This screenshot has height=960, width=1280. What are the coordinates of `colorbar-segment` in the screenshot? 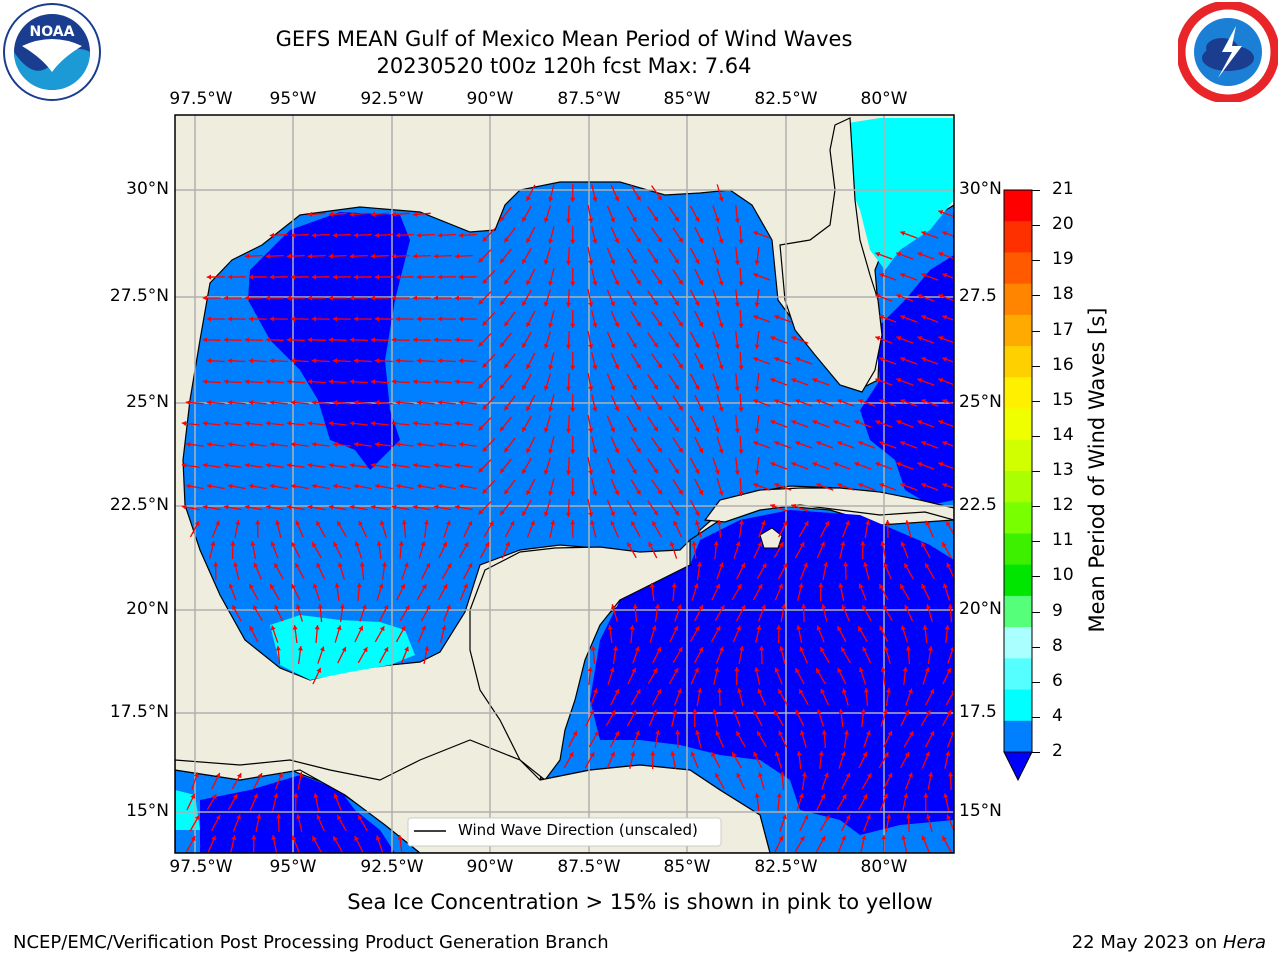 It's located at (1018, 424).